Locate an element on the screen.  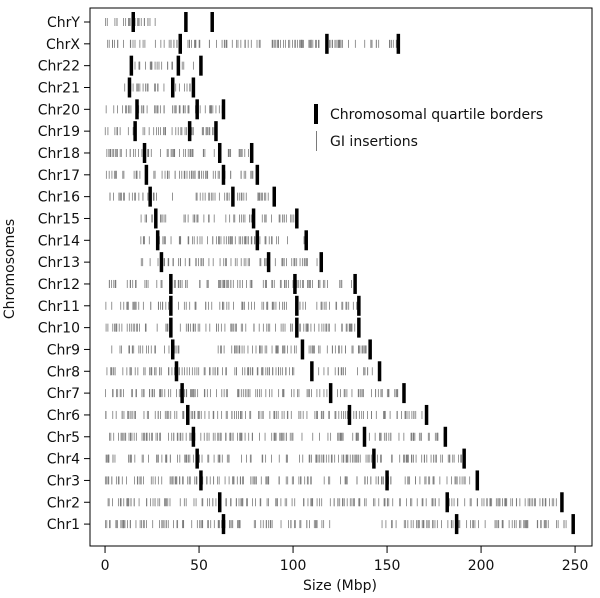
y-tick-label: Chr14 is located at coordinates (59, 241).